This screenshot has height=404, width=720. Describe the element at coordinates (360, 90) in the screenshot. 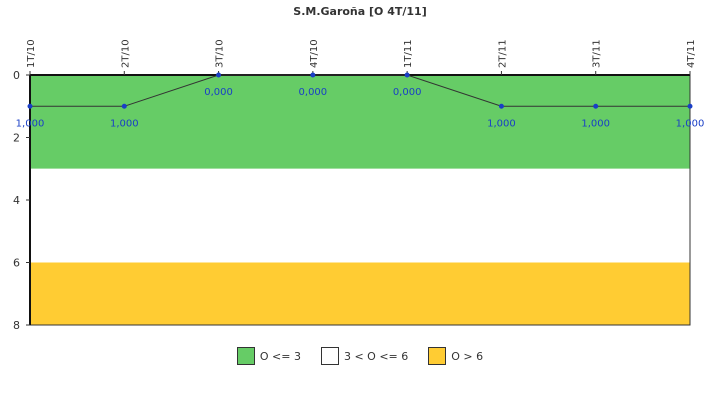

I see `series-line` at that location.